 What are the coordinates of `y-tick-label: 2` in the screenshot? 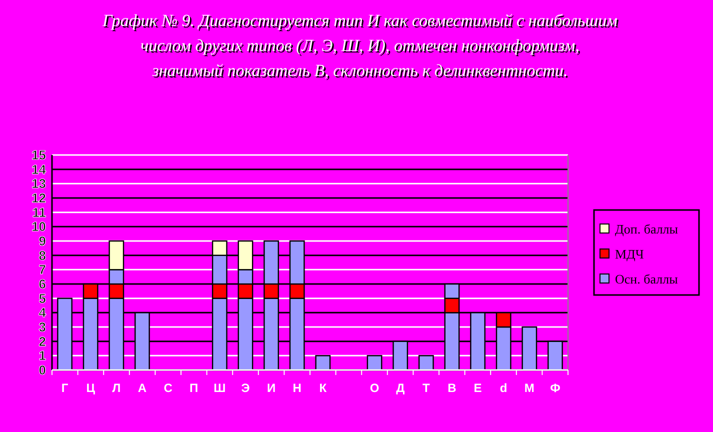 It's located at (42, 341).